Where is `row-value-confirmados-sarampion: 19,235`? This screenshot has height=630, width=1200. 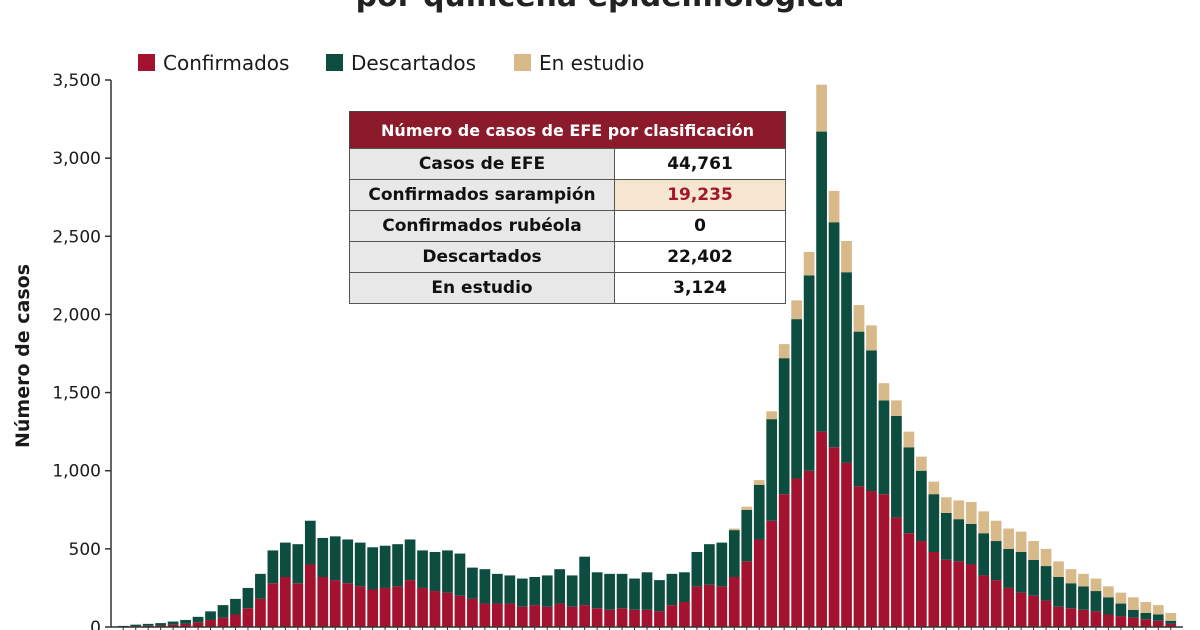 row-value-confirmados-sarampion: 19,235 is located at coordinates (700, 195).